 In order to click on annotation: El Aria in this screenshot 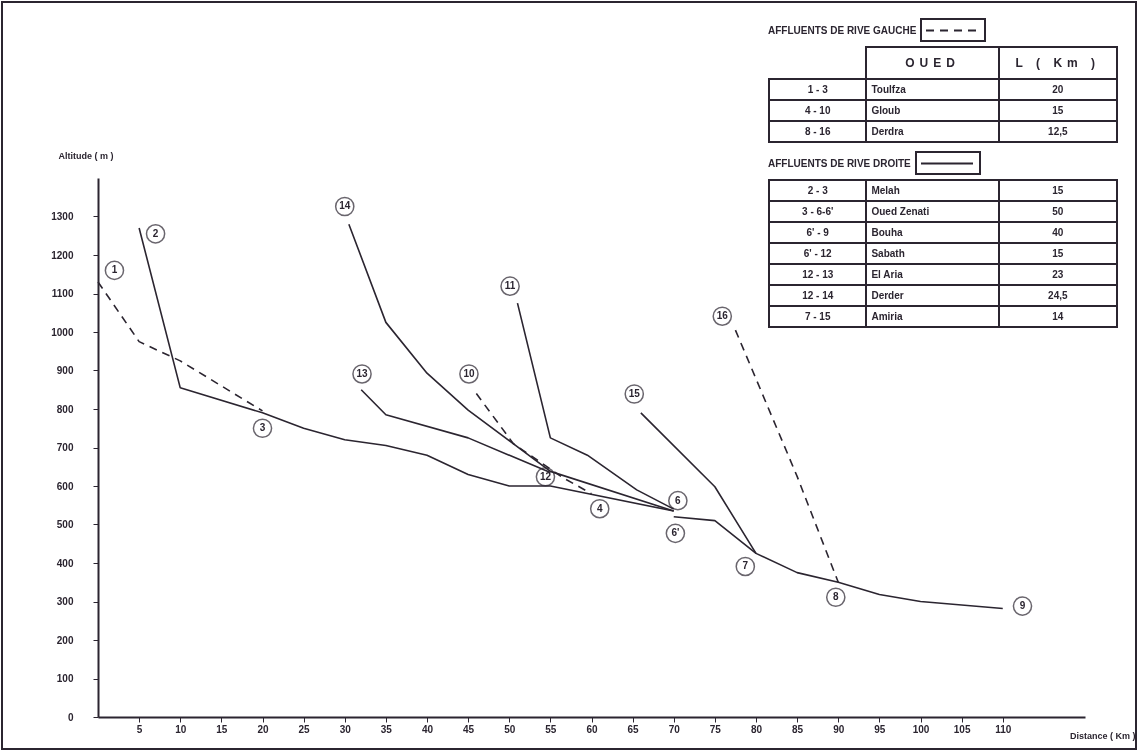, I will do `click(932, 274)`.